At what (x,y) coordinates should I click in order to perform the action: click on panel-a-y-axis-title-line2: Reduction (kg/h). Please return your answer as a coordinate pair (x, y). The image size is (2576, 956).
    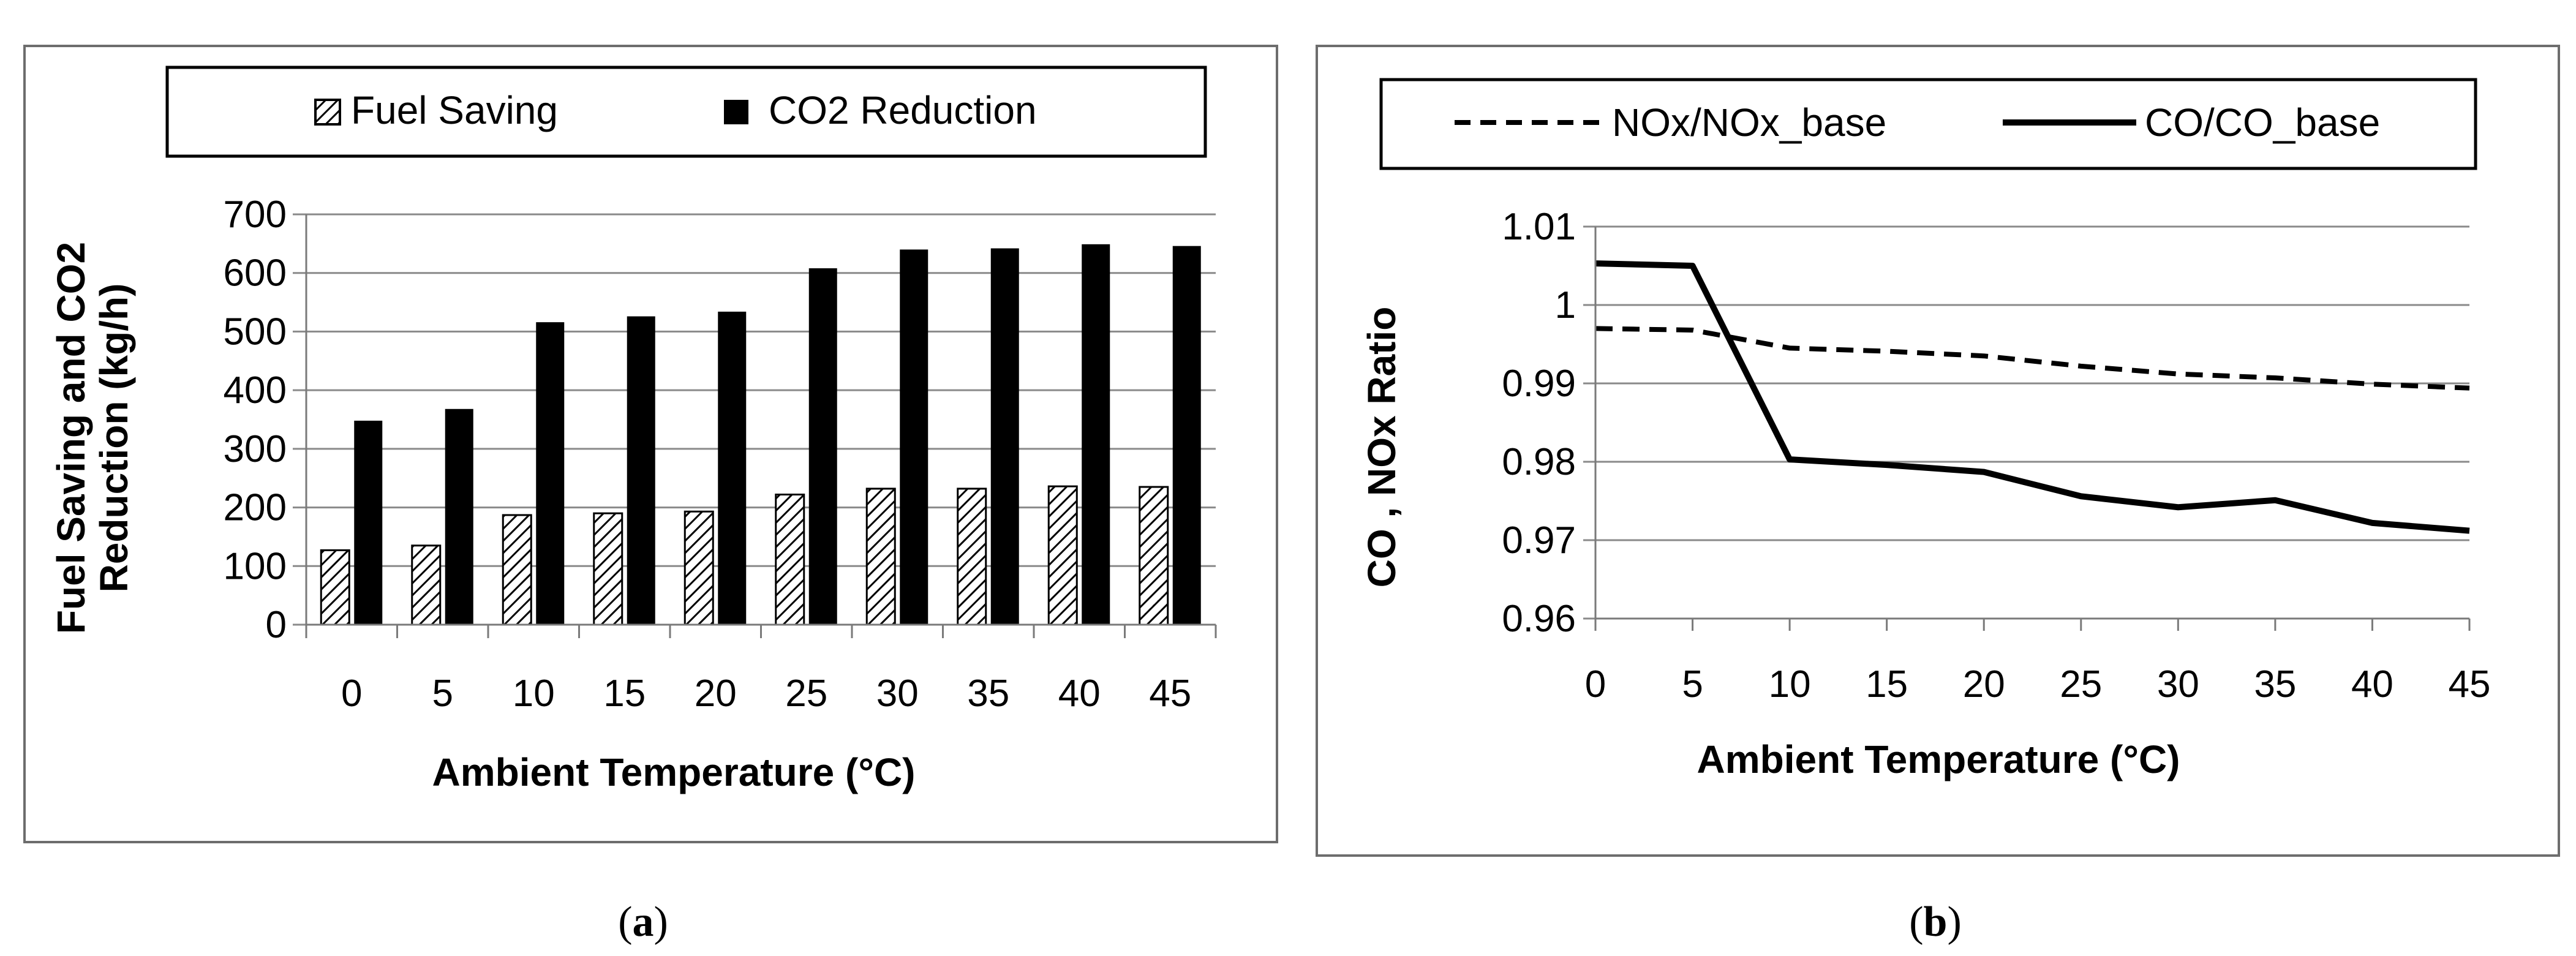
    Looking at the image, I should click on (114, 438).